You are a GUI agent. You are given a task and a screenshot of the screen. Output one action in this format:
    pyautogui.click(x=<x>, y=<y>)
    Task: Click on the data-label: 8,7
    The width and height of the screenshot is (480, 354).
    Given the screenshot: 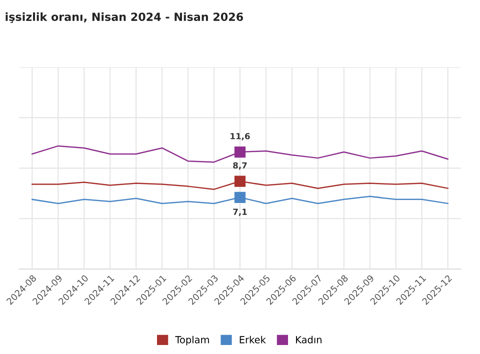 What is the action you would take?
    pyautogui.click(x=240, y=166)
    